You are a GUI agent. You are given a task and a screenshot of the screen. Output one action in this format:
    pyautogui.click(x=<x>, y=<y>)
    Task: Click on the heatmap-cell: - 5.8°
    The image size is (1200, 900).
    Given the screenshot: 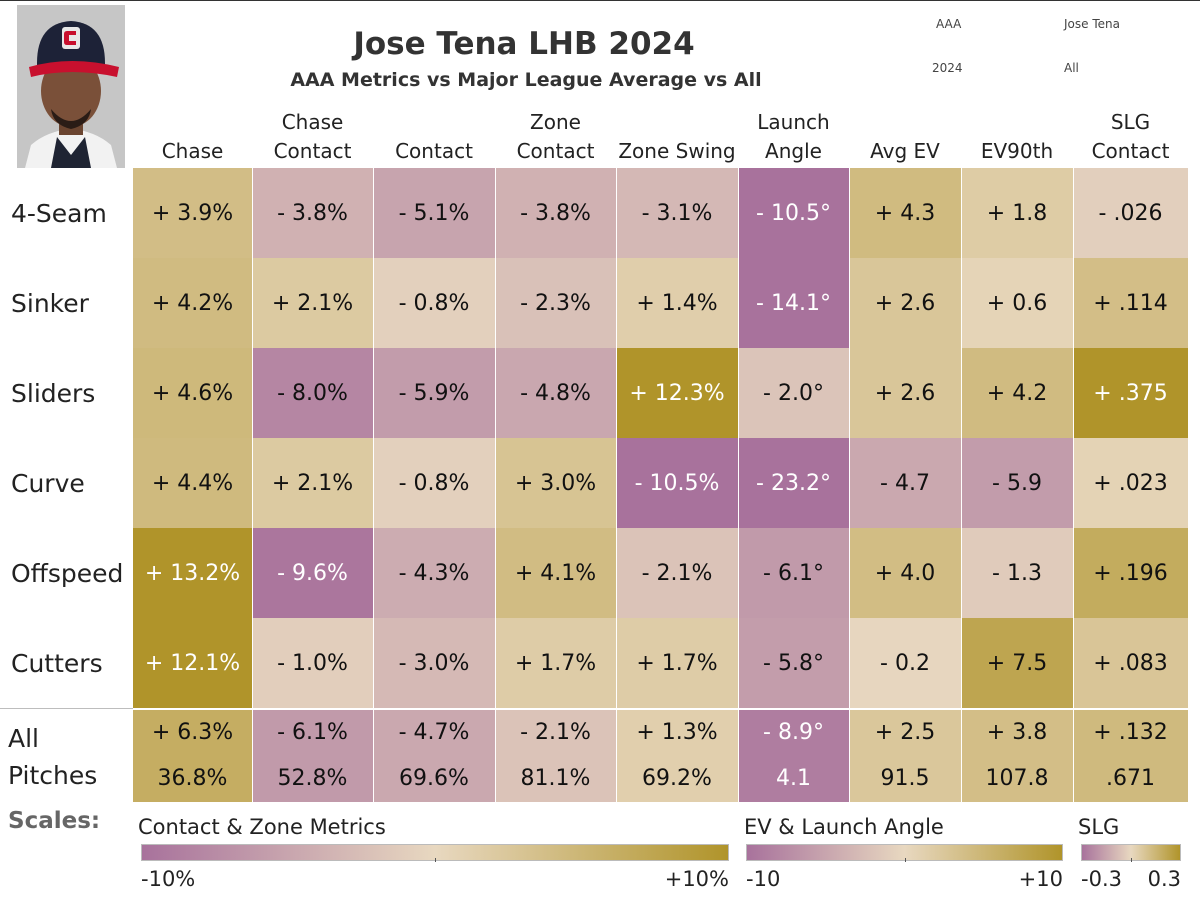 What is the action you would take?
    pyautogui.click(x=793, y=663)
    